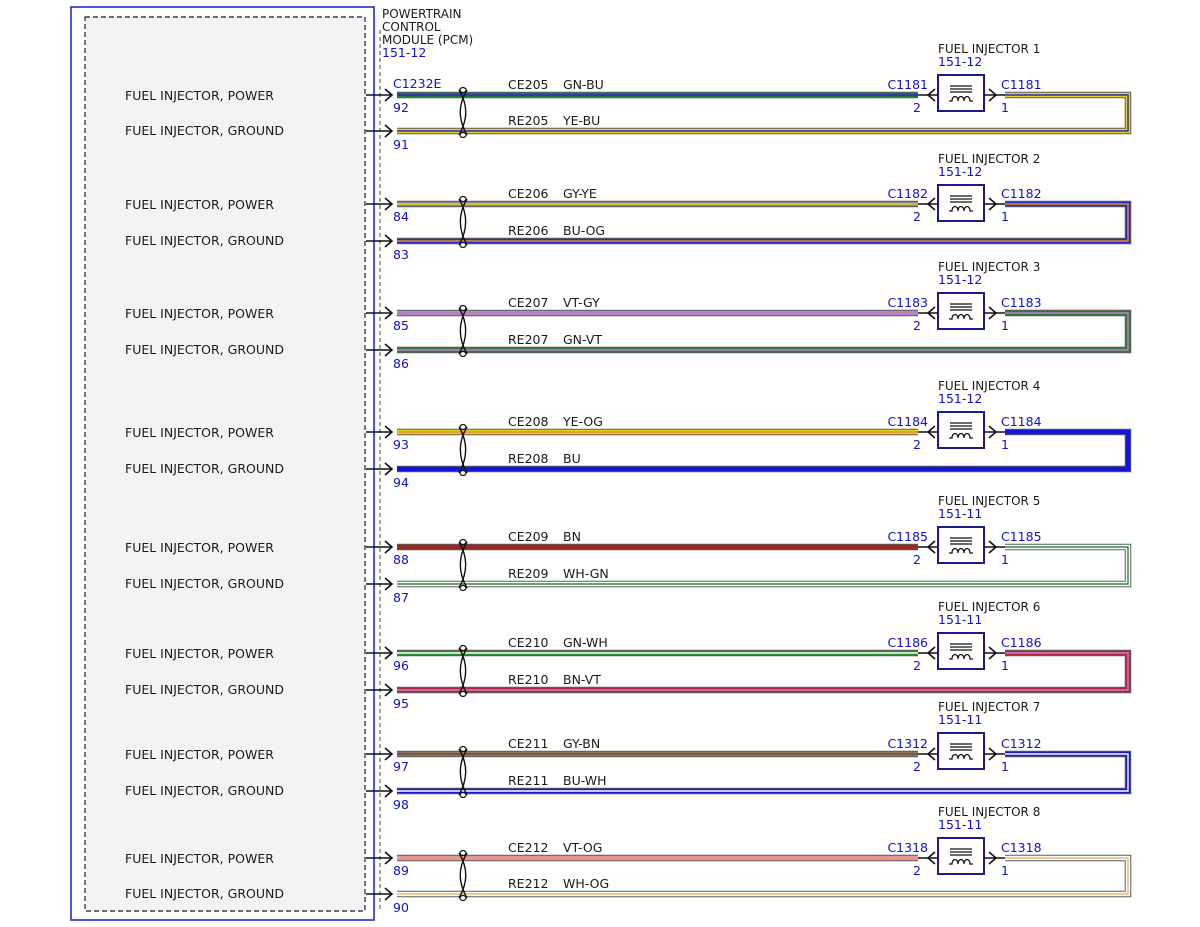 Image resolution: width=1200 pixels, height=927 pixels. What do you see at coordinates (528, 458) in the screenshot?
I see `ground-circuit-id: RE208` at bounding box center [528, 458].